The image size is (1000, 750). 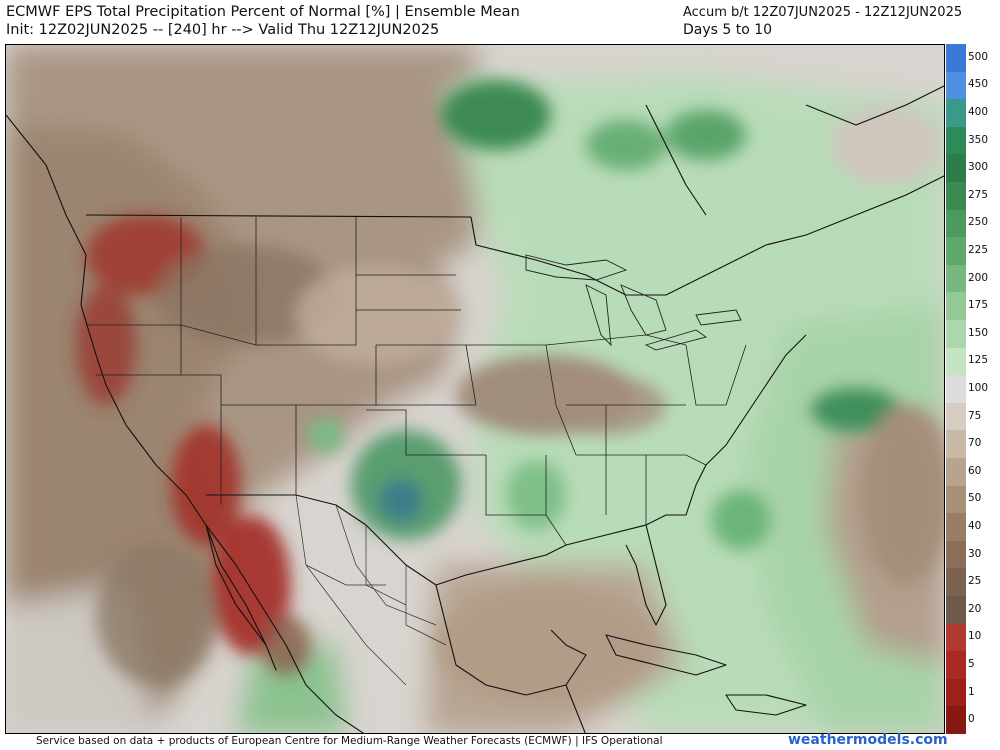 I want to click on colorbar, so click(x=956, y=389).